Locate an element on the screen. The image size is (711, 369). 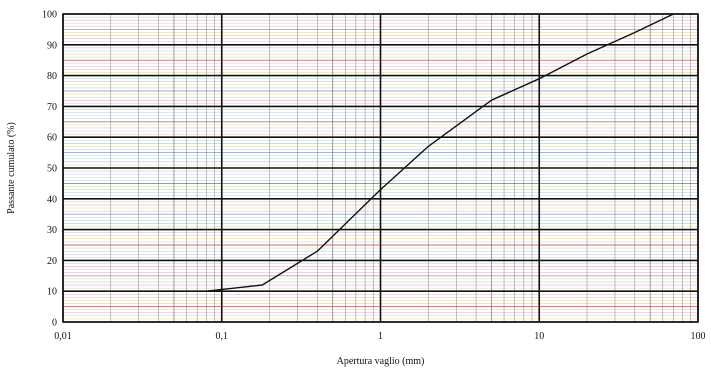
y-tick-label: 20 is located at coordinates (52, 261).